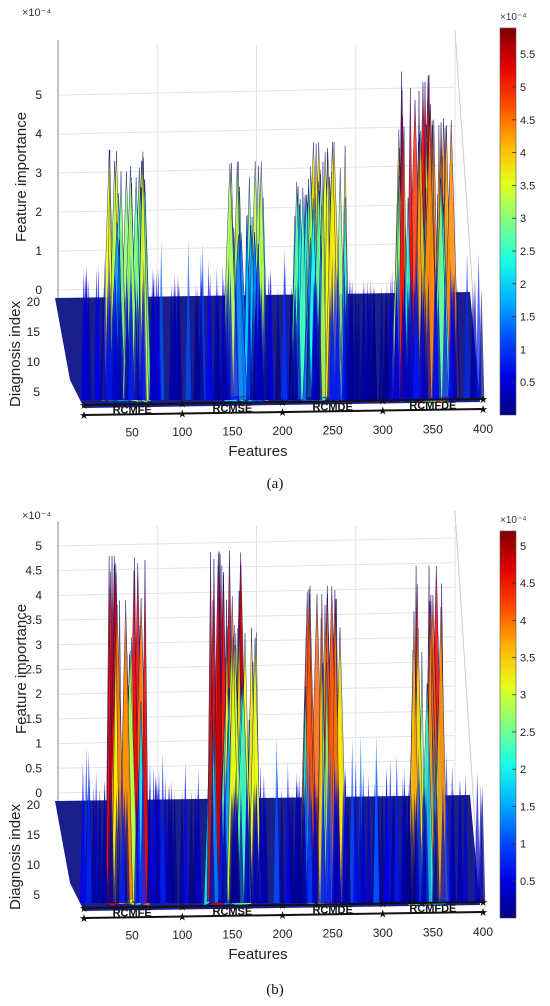 The image size is (550, 1006). I want to click on colorbar-tick-label: 1, so click(523, 845).